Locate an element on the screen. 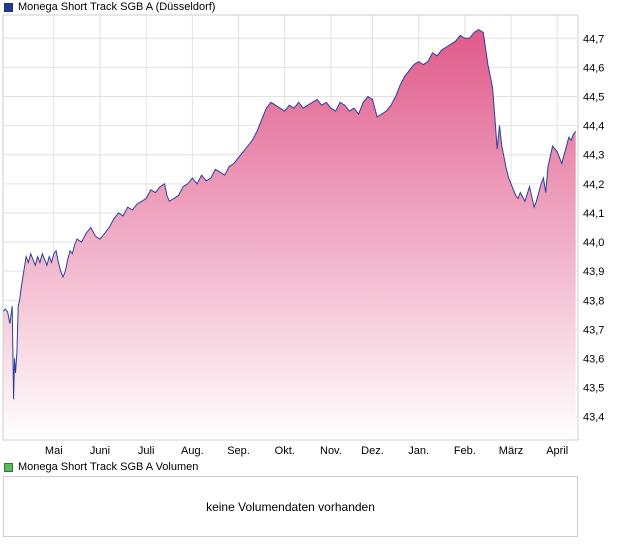  y-tick-label: 43,9 is located at coordinates (593, 272).